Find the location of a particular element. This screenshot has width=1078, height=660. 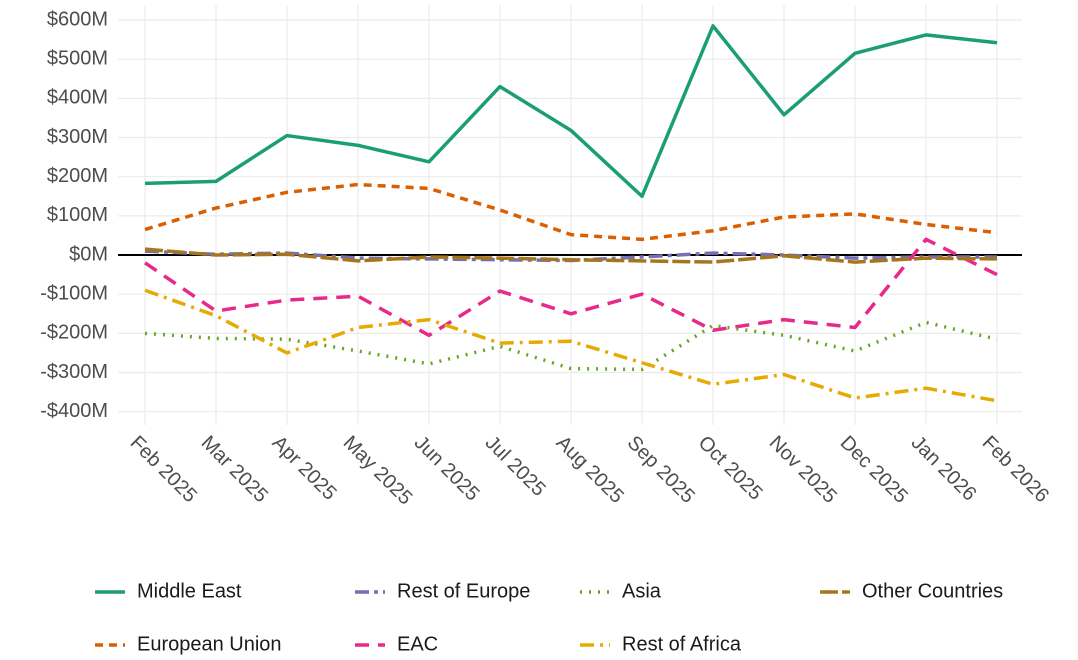

y-tick-label: $200M is located at coordinates (77, 176).